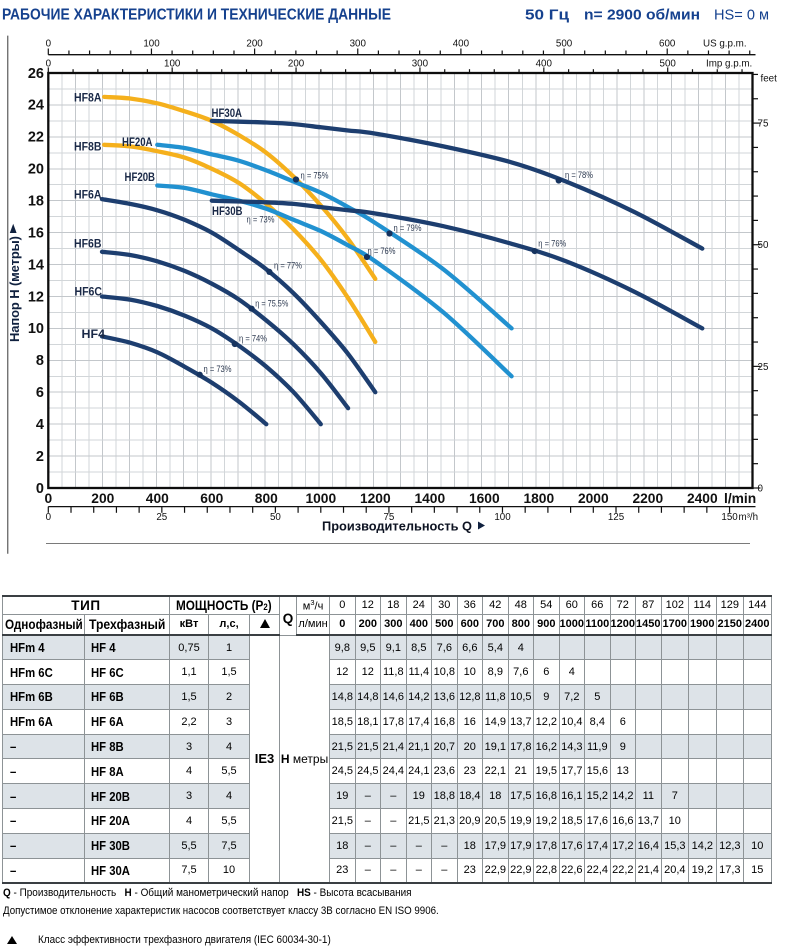 This screenshot has width=787, height=951. Describe the element at coordinates (88, 244) in the screenshot. I see `svg-text: HF6B` at that location.